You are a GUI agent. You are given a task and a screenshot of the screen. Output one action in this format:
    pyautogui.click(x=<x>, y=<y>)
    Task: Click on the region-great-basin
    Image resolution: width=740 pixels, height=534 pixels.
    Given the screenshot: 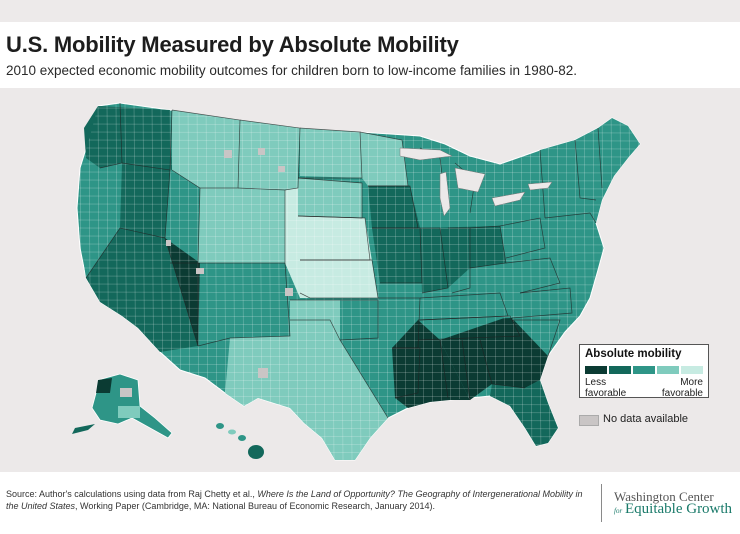 What is the action you would take?
    pyautogui.click(x=145, y=200)
    